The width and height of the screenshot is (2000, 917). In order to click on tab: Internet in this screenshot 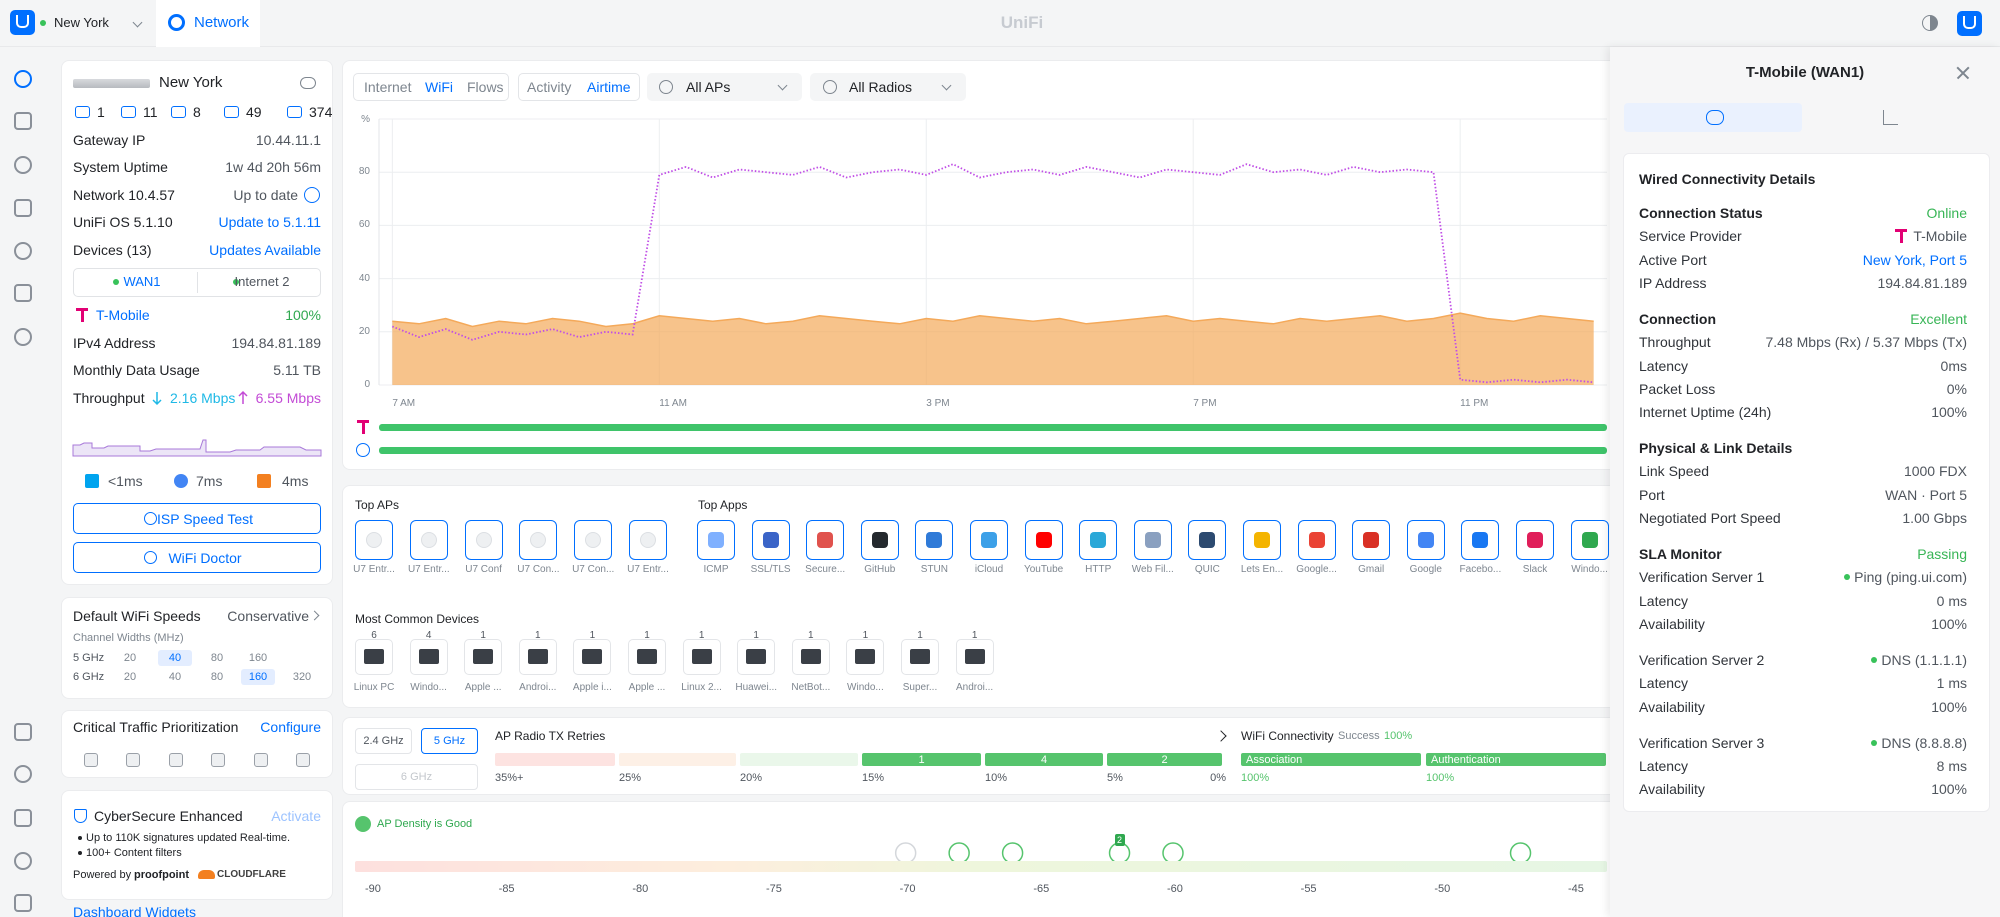, I will do `click(388, 87)`.